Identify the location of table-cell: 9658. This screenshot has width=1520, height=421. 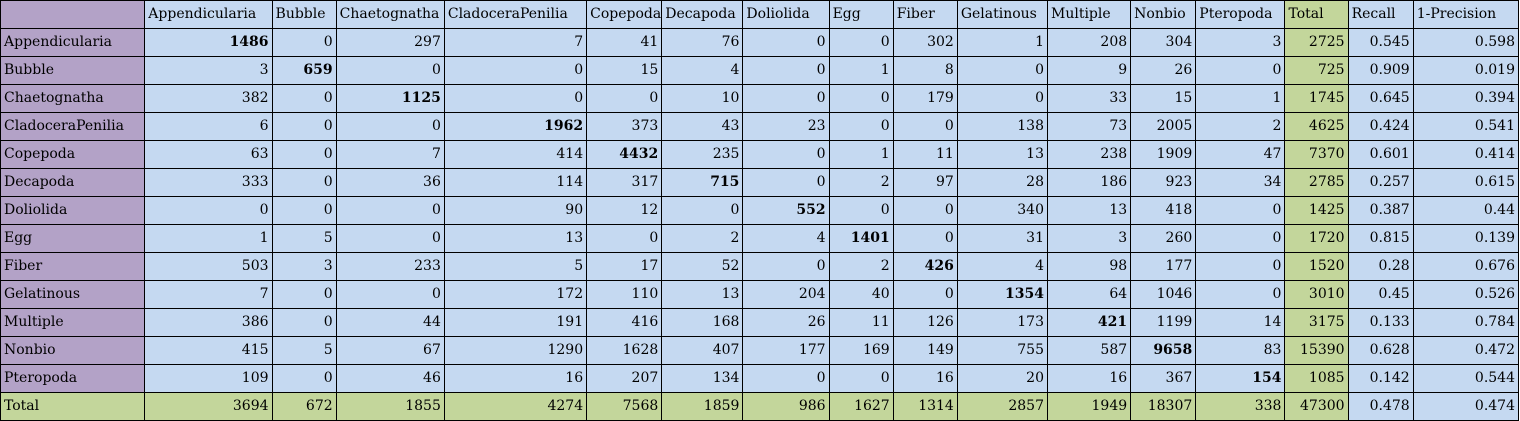
(1163, 350).